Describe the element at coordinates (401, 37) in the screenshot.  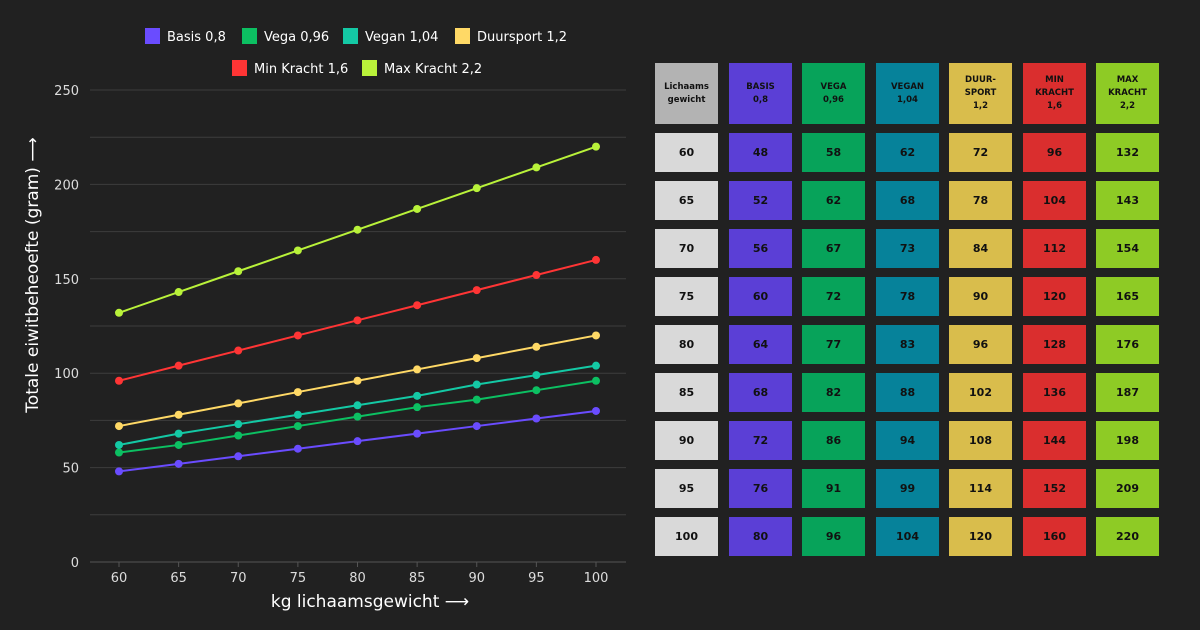
I see `legend-label: Vegan 1,04` at that location.